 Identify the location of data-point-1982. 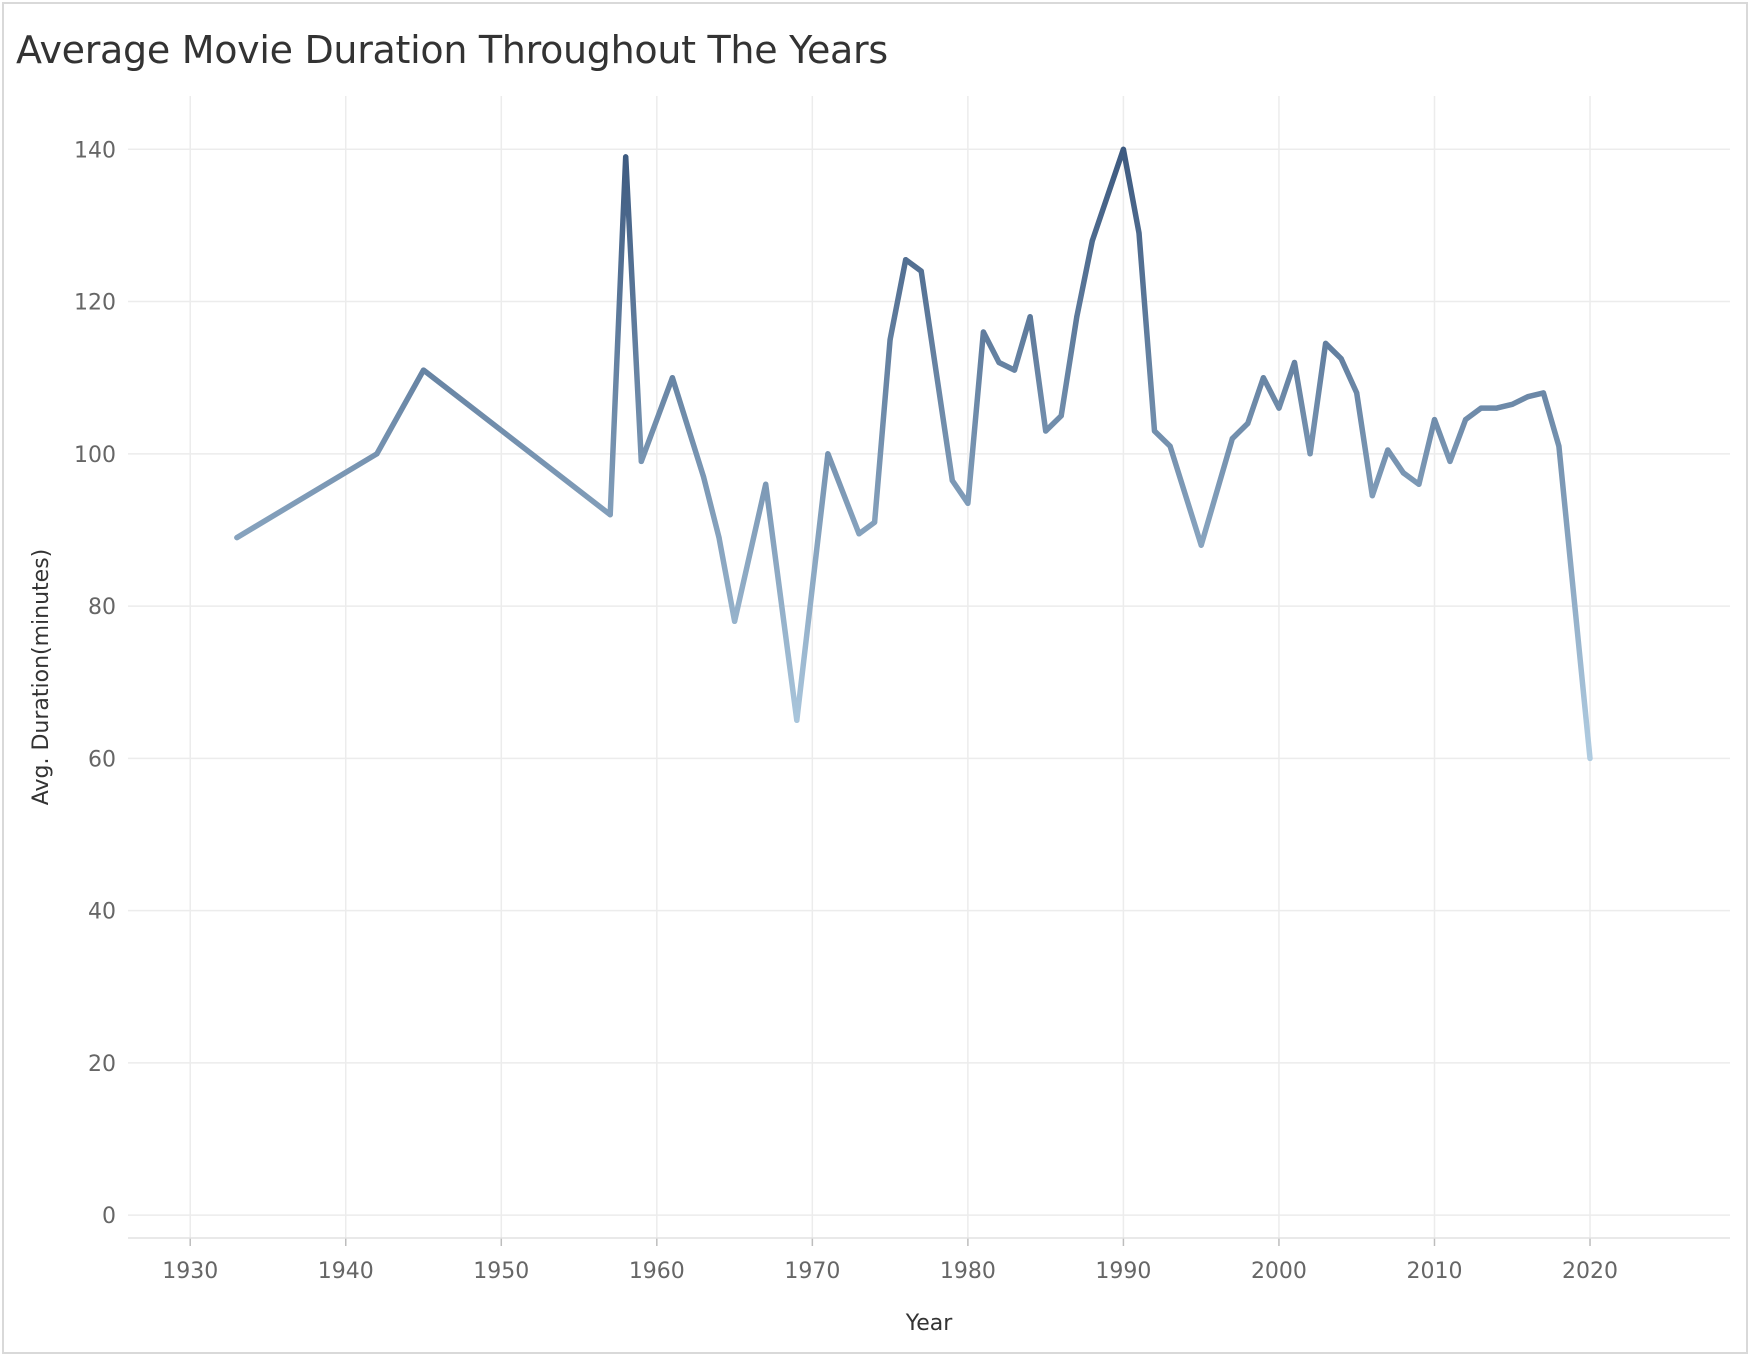
(999, 362).